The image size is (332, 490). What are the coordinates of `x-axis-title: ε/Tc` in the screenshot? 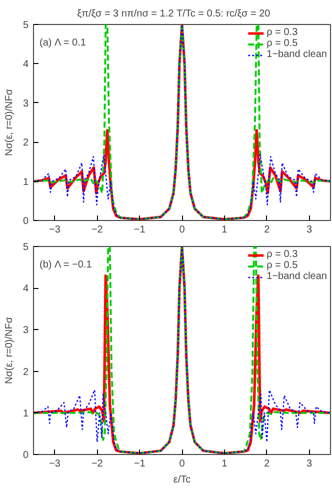 It's located at (182, 480).